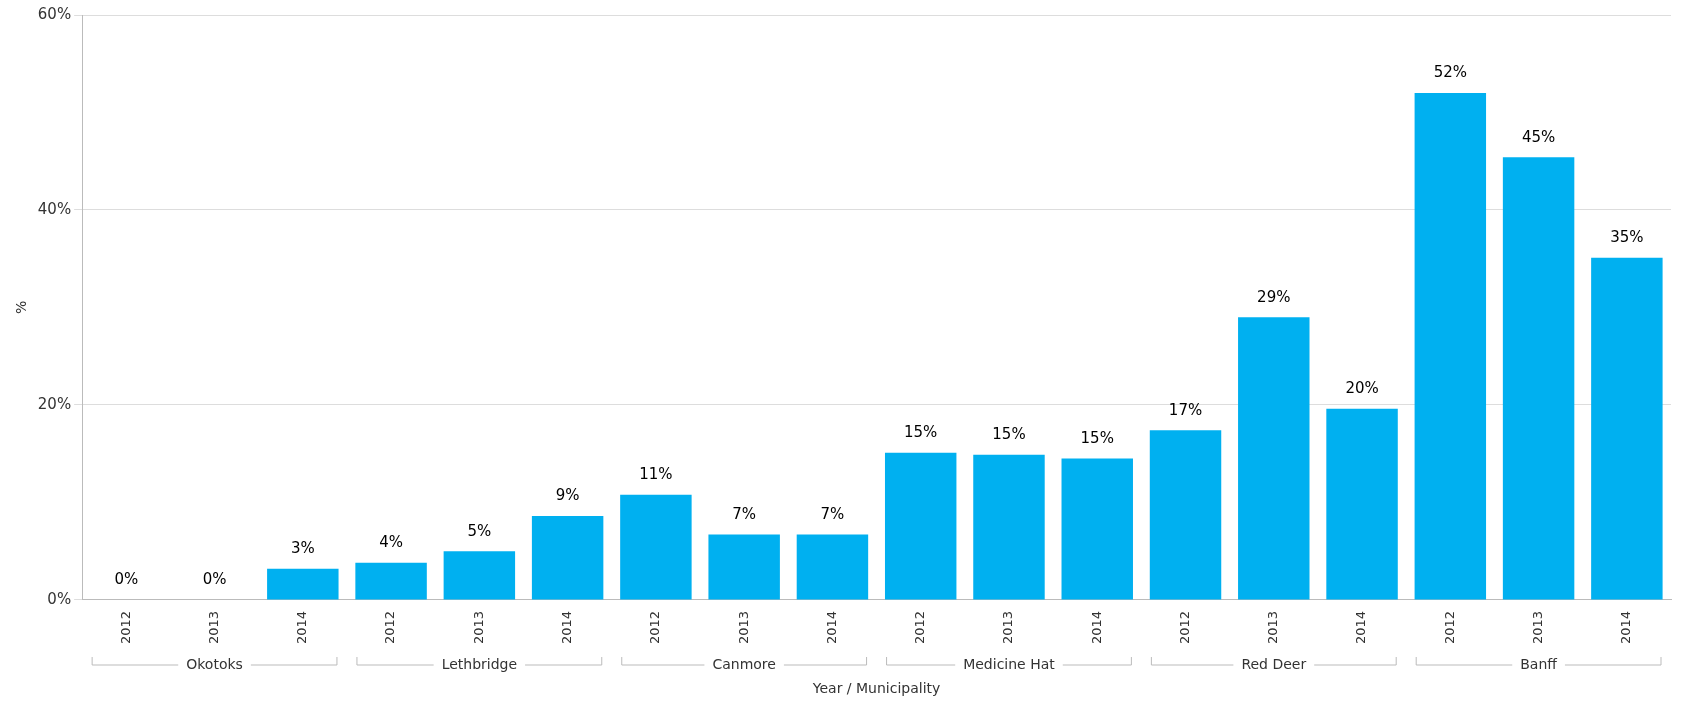 The image size is (1681, 705). I want to click on y-tick-label: 20%, so click(54, 403).